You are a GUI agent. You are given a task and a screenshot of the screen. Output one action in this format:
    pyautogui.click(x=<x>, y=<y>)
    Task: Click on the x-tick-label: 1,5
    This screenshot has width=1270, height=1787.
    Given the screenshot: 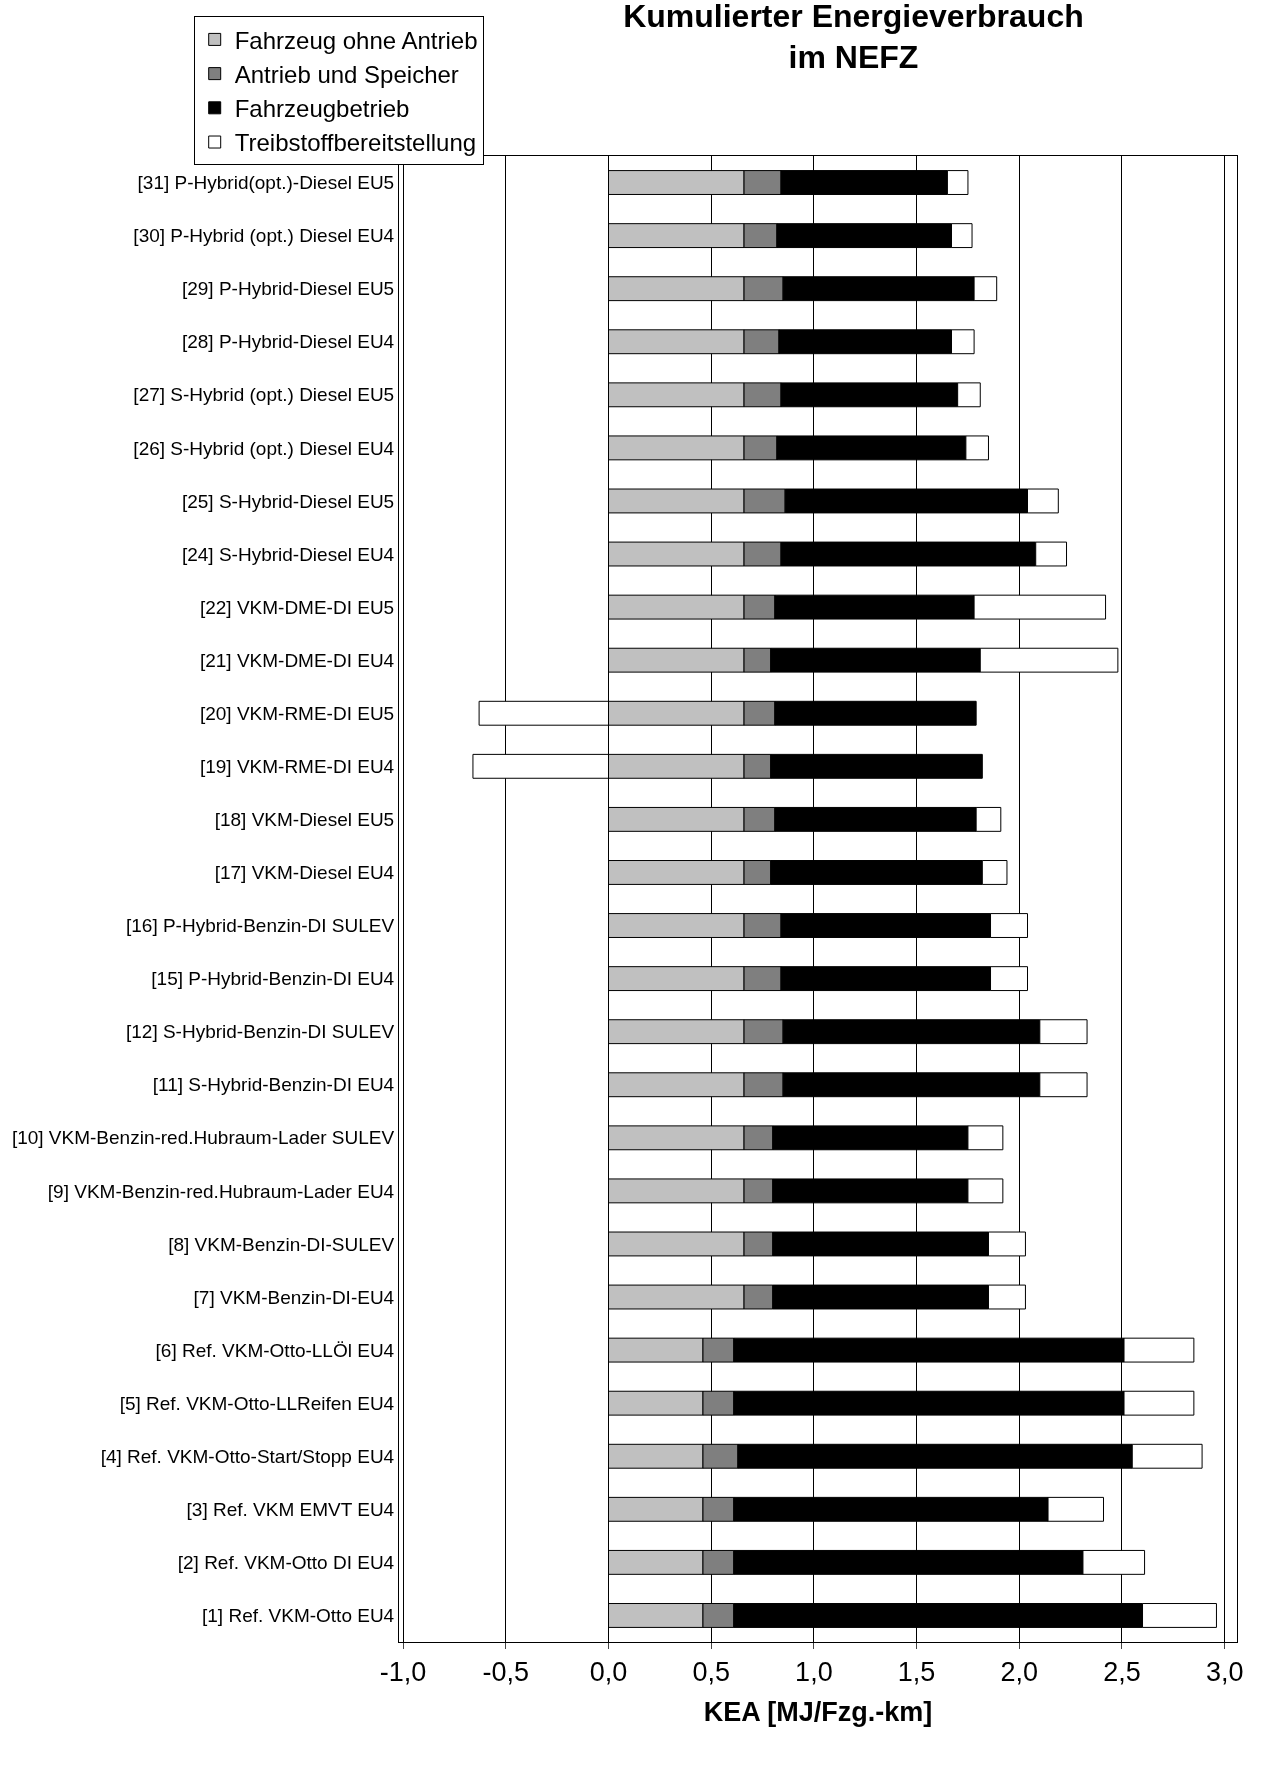 What is the action you would take?
    pyautogui.click(x=916, y=1672)
    